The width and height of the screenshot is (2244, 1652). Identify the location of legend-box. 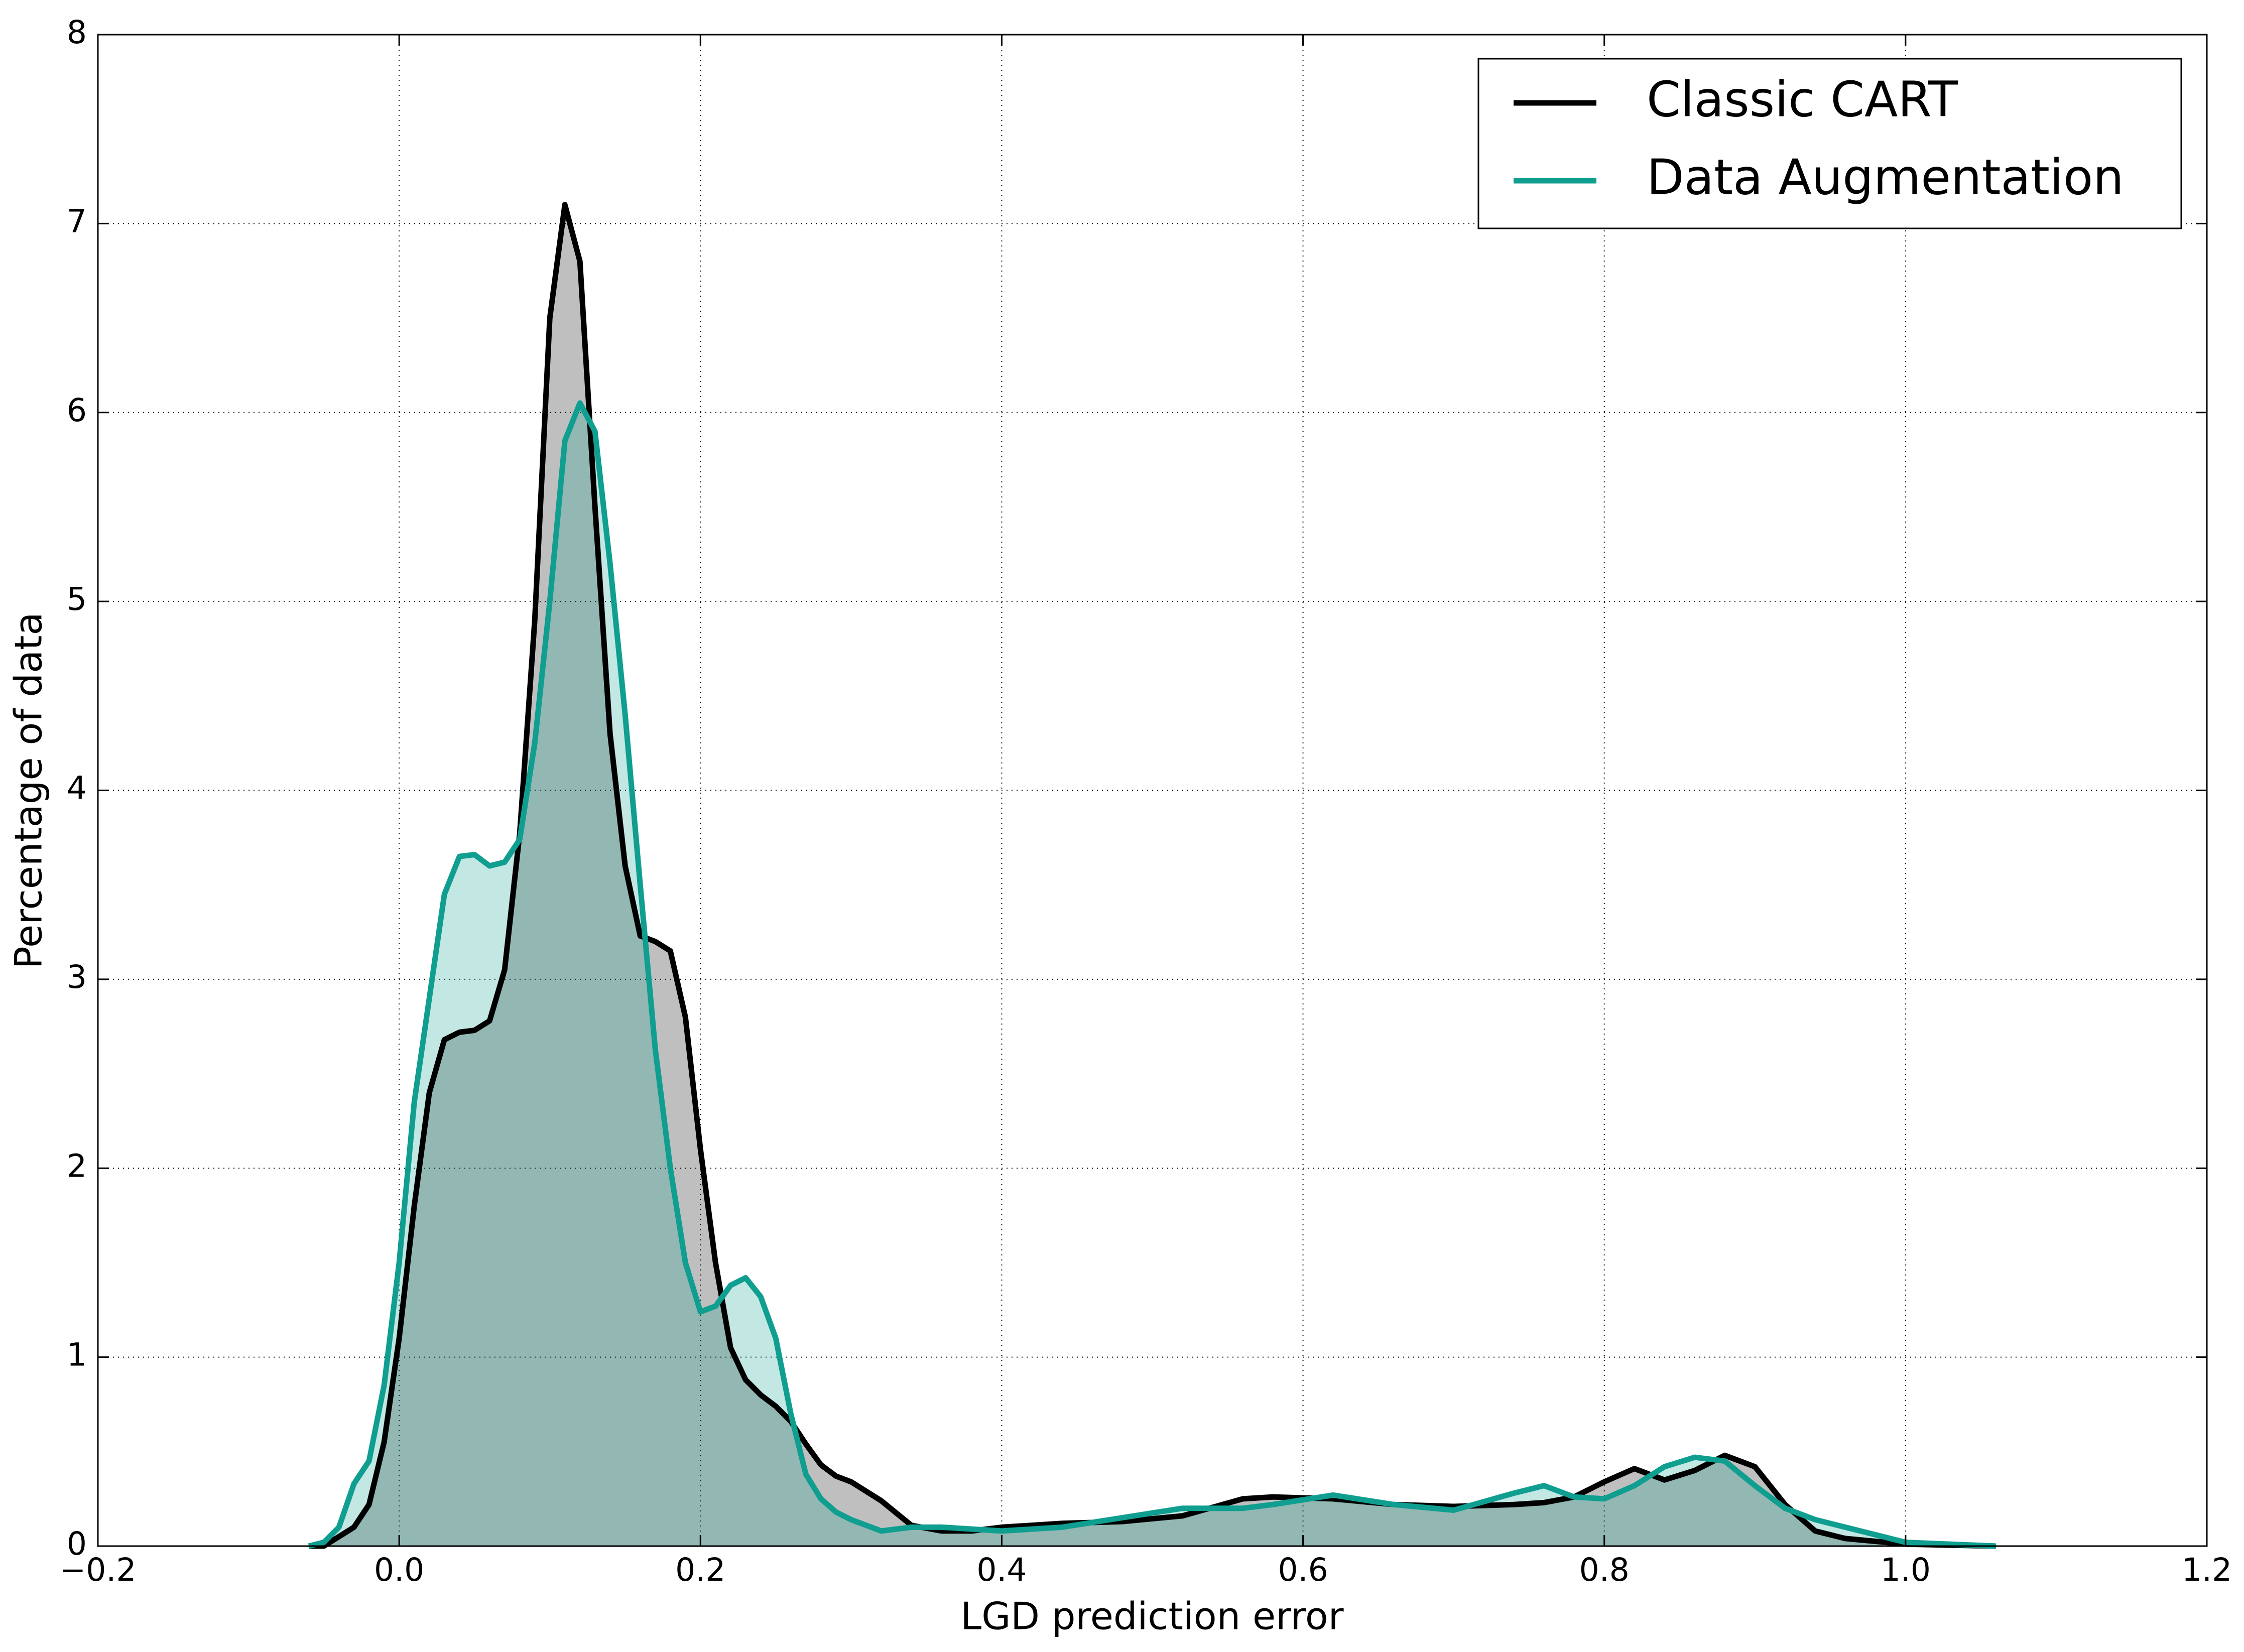
(1829, 143).